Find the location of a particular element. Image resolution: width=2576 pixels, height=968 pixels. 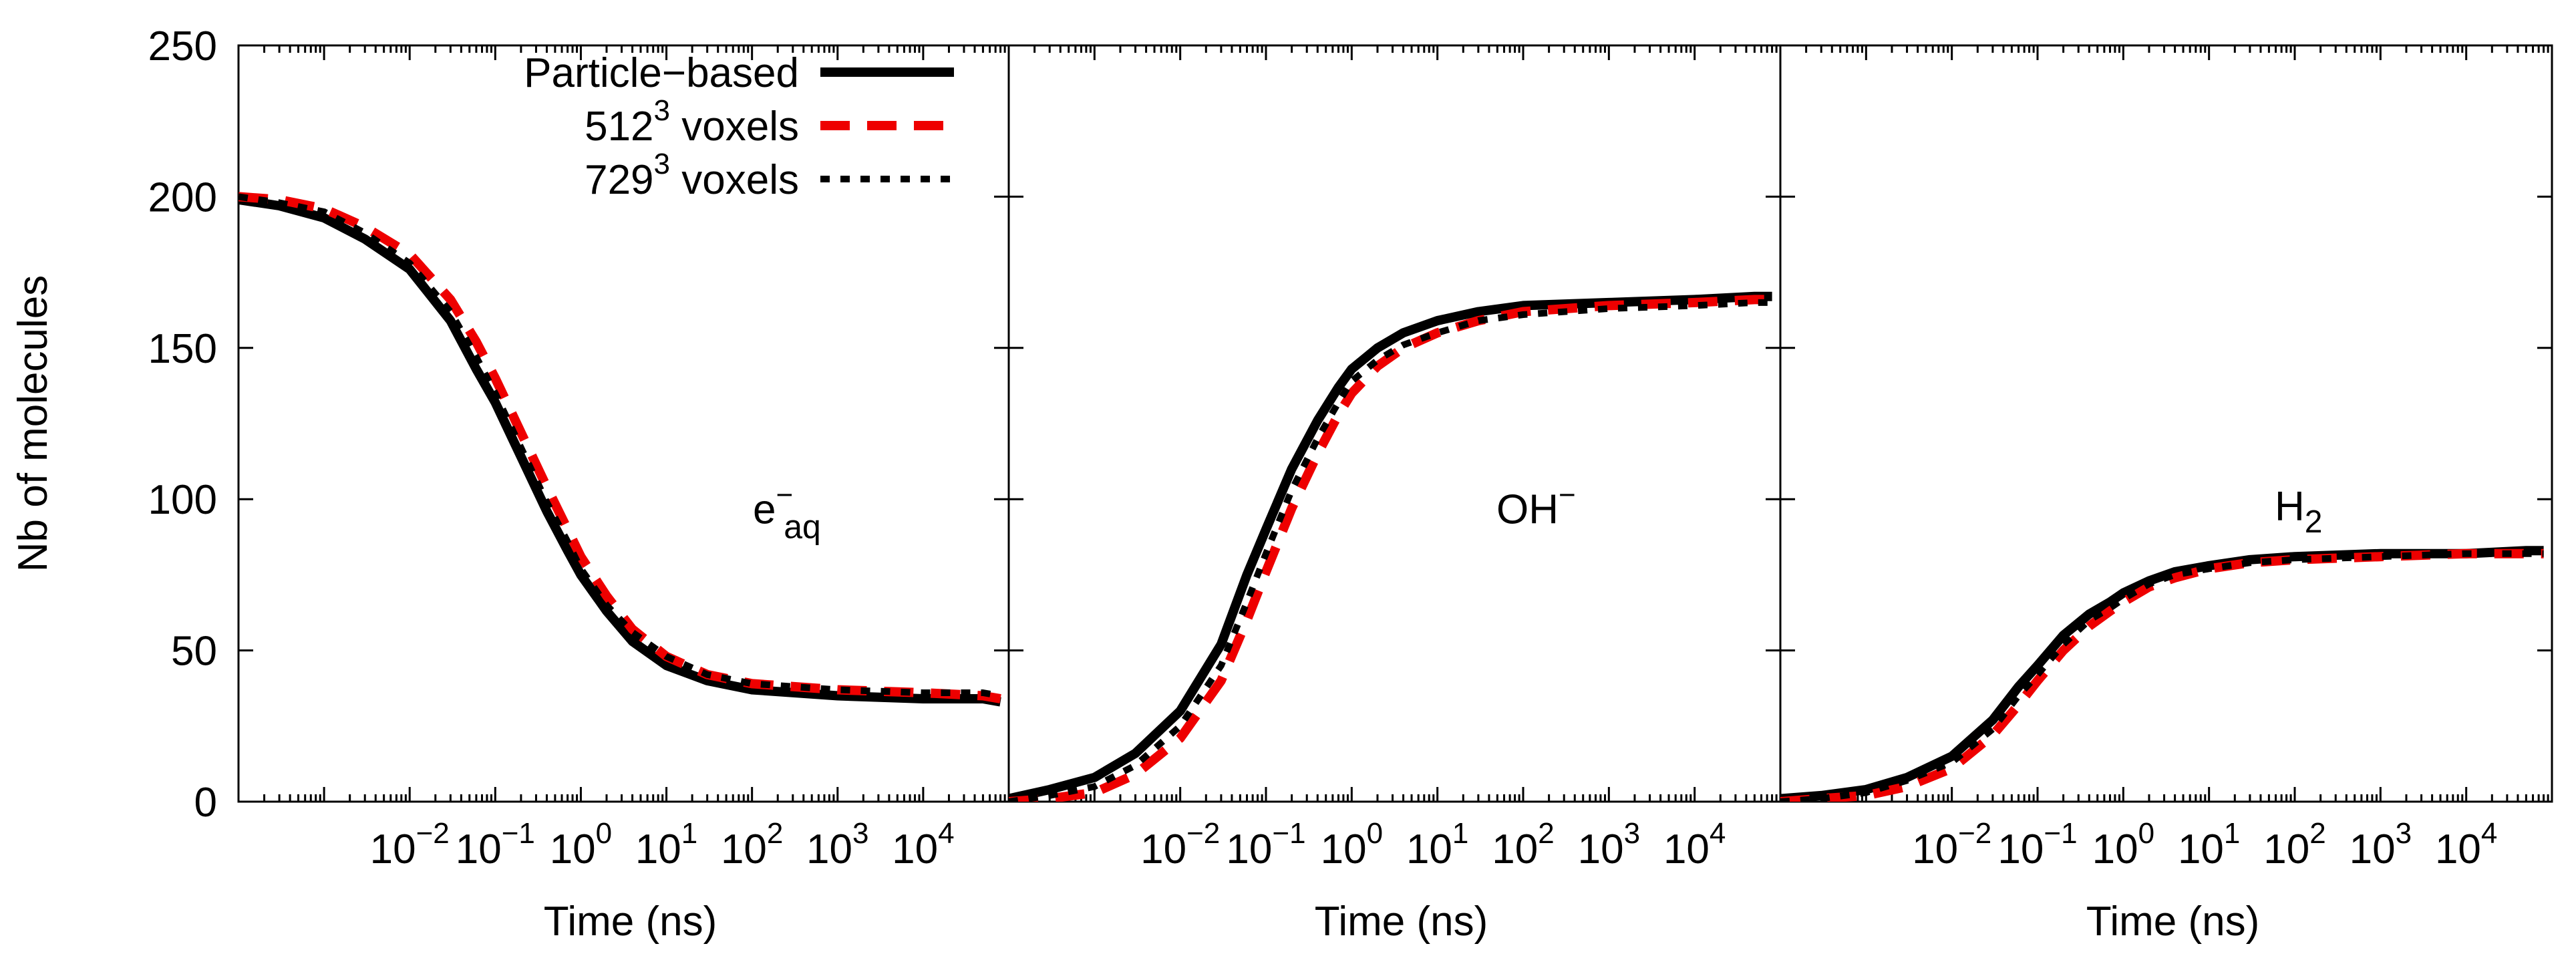

legend-label-voxels729: 7293 voxels is located at coordinates (692, 175).